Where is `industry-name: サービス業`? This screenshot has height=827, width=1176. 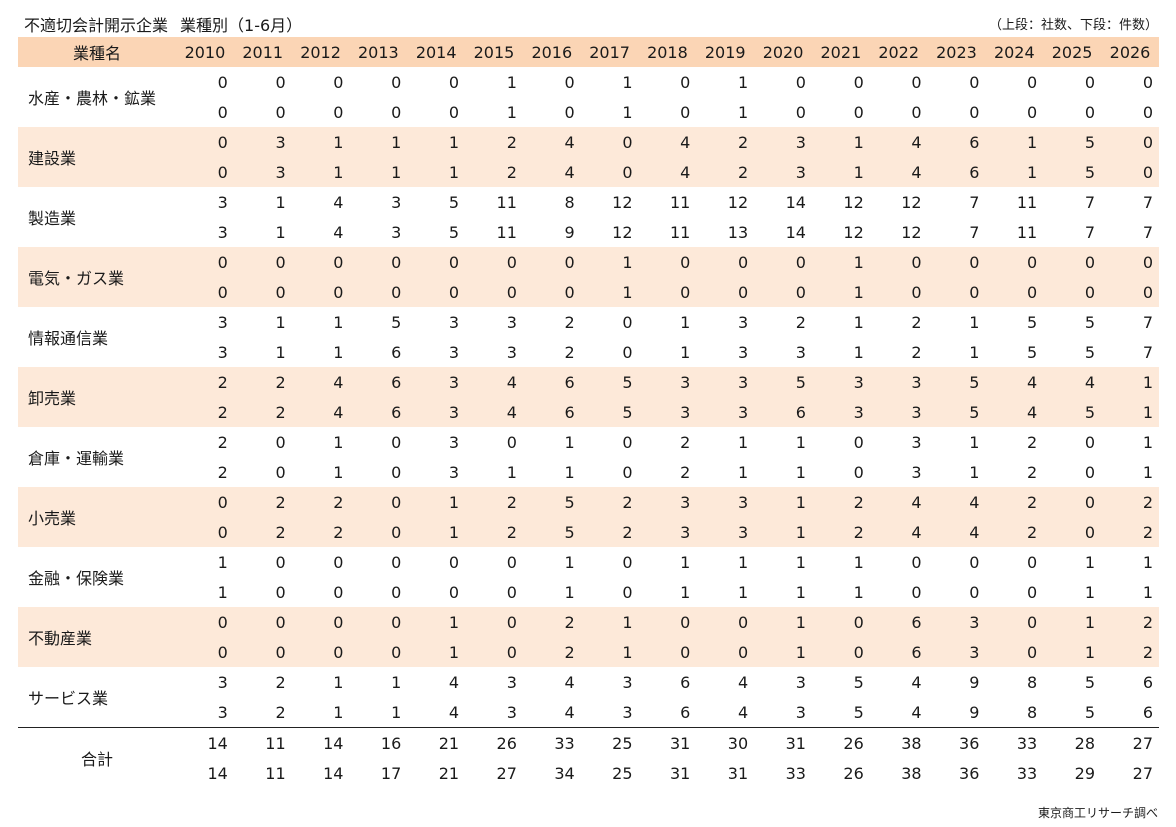
industry-name: サービス業 is located at coordinates (68, 698).